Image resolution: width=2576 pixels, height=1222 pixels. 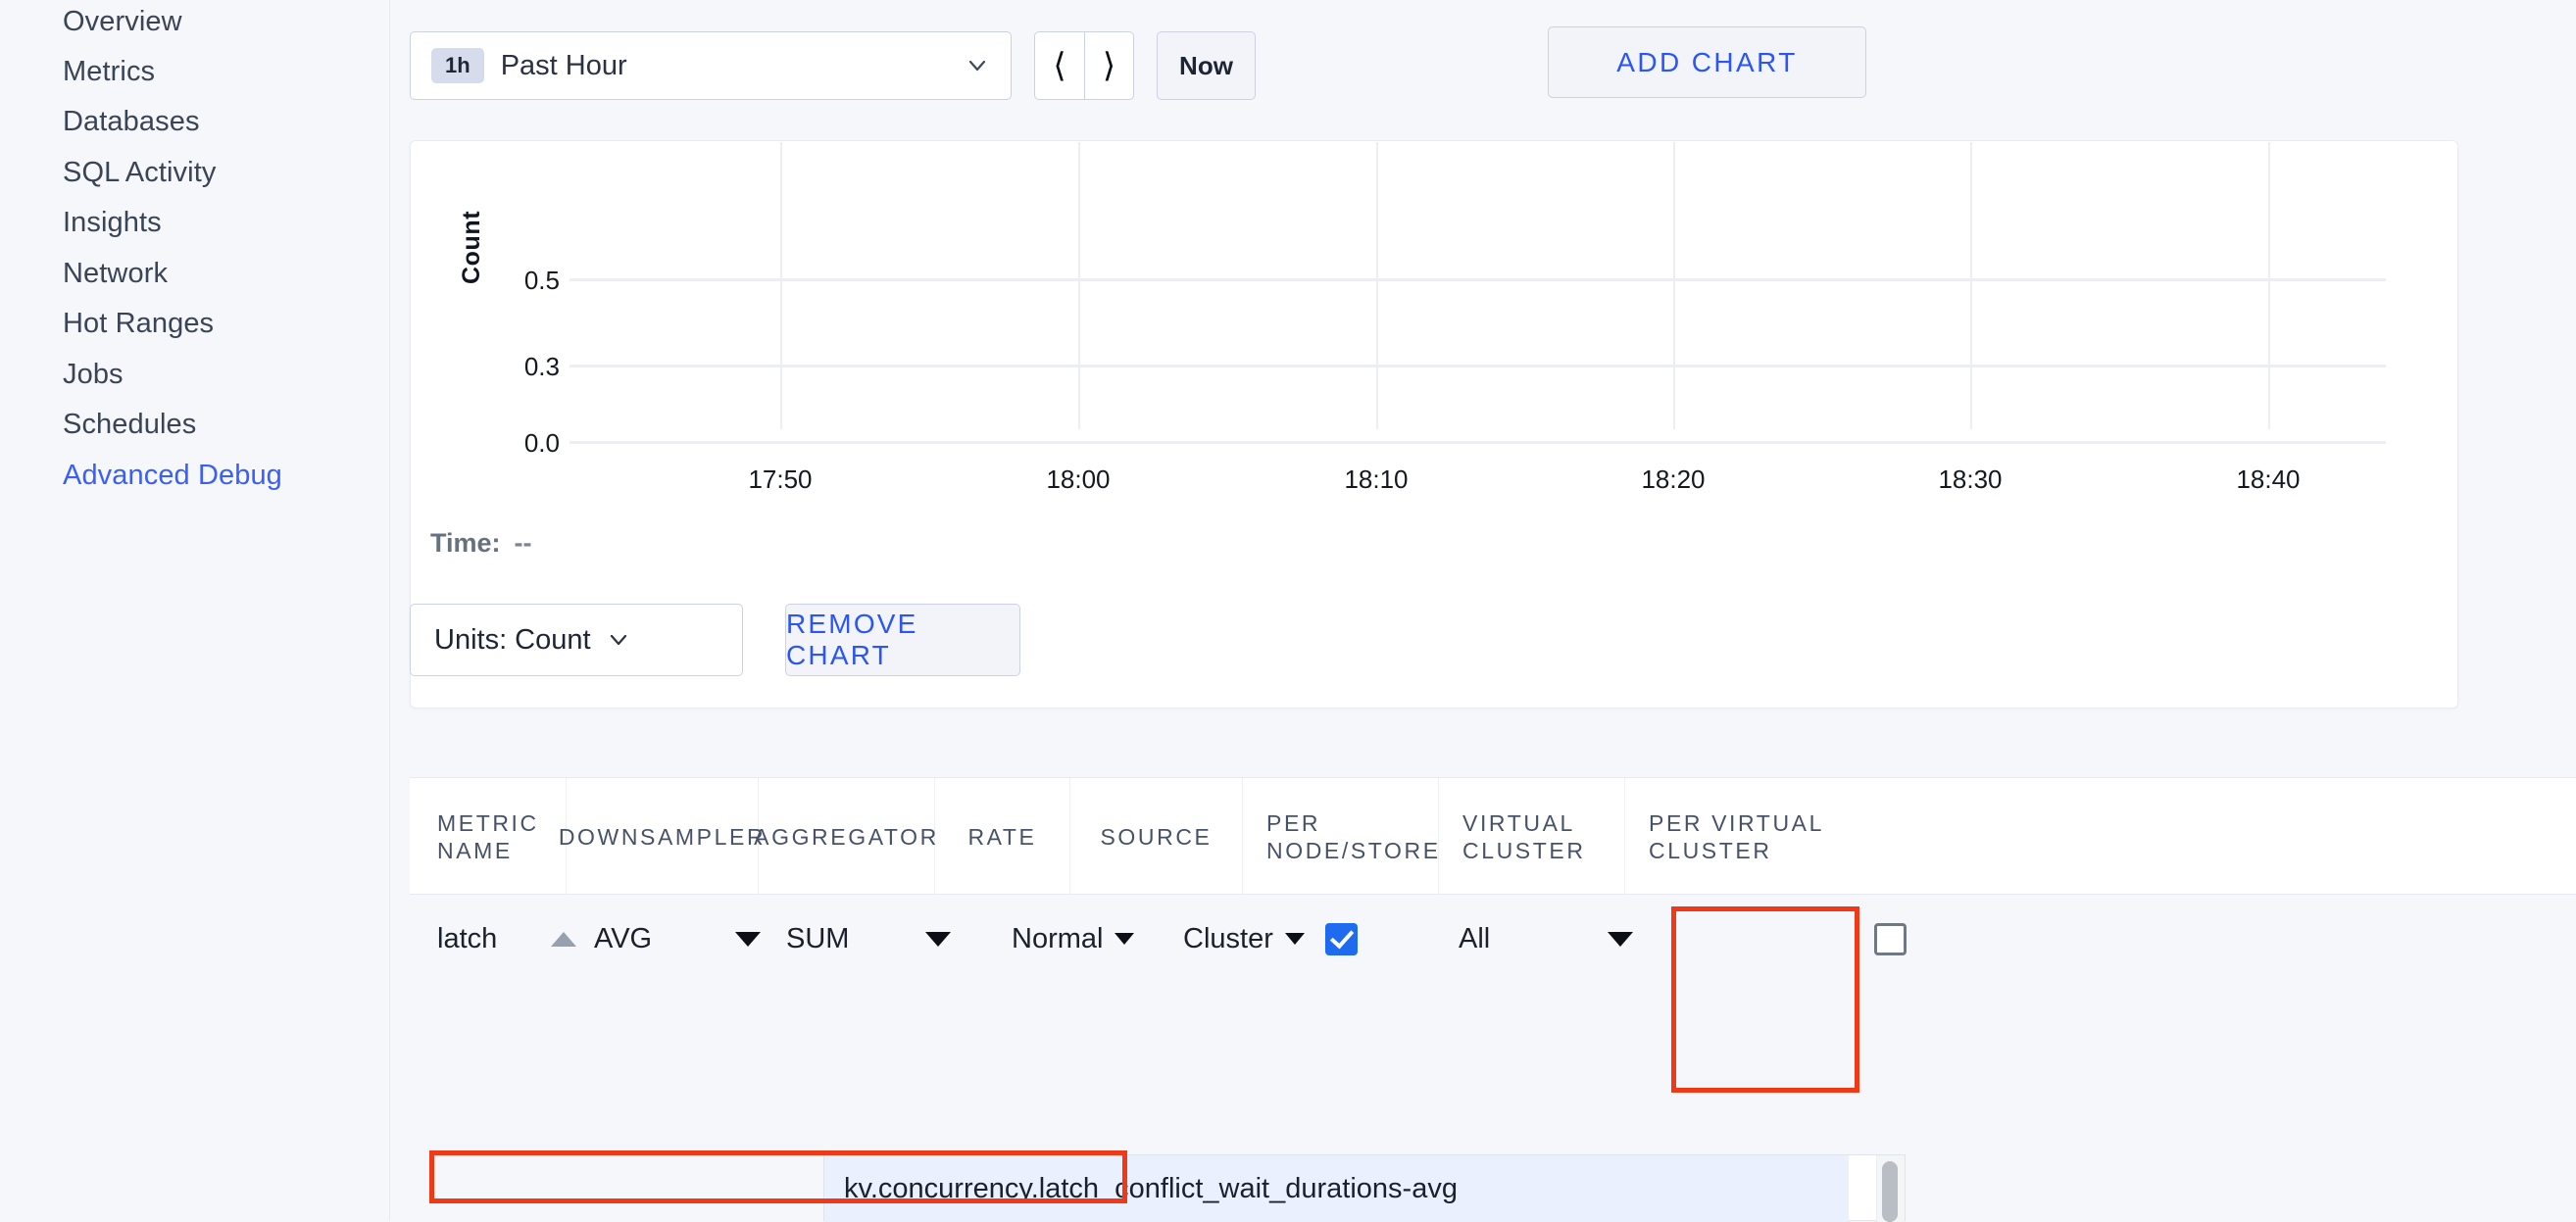 What do you see at coordinates (2268, 479) in the screenshot?
I see `chart-x-tick: 18:40` at bounding box center [2268, 479].